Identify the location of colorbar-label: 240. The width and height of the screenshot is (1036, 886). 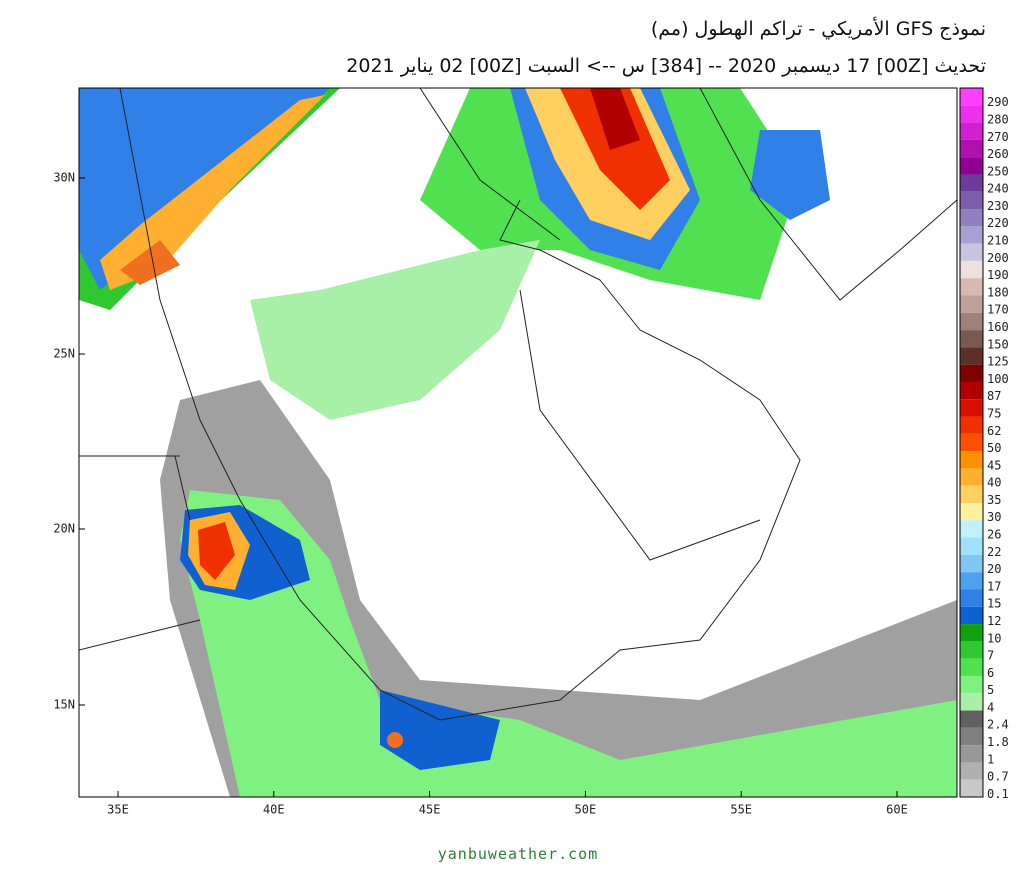
(998, 189).